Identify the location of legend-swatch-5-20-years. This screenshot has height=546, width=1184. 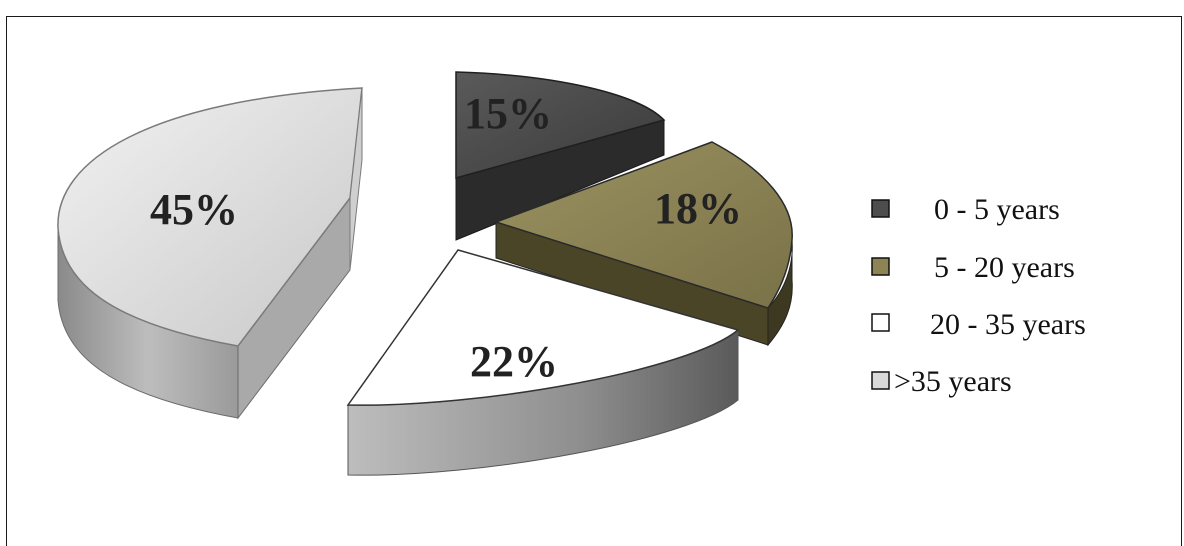
(880, 266).